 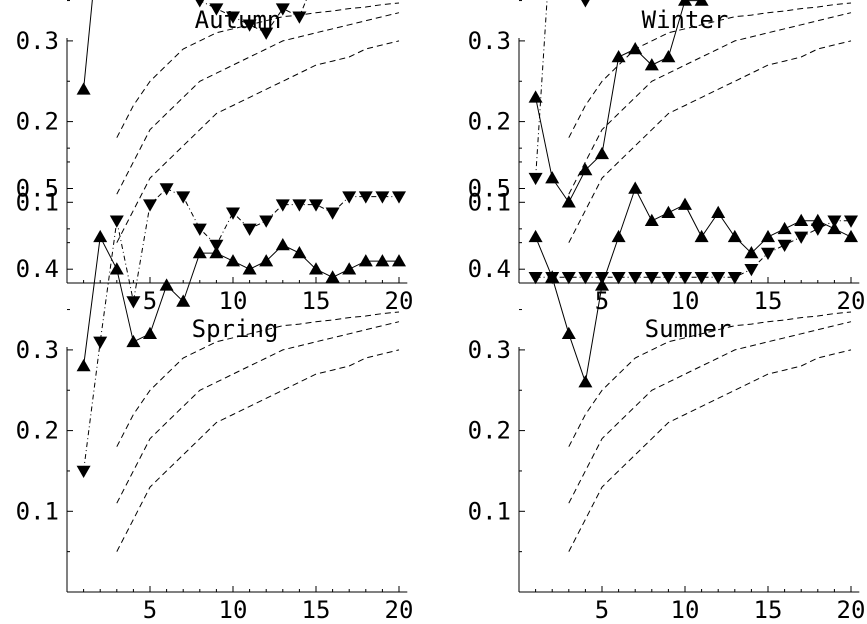 What do you see at coordinates (619, 102) in the screenshot?
I see `series-line-up` at bounding box center [619, 102].